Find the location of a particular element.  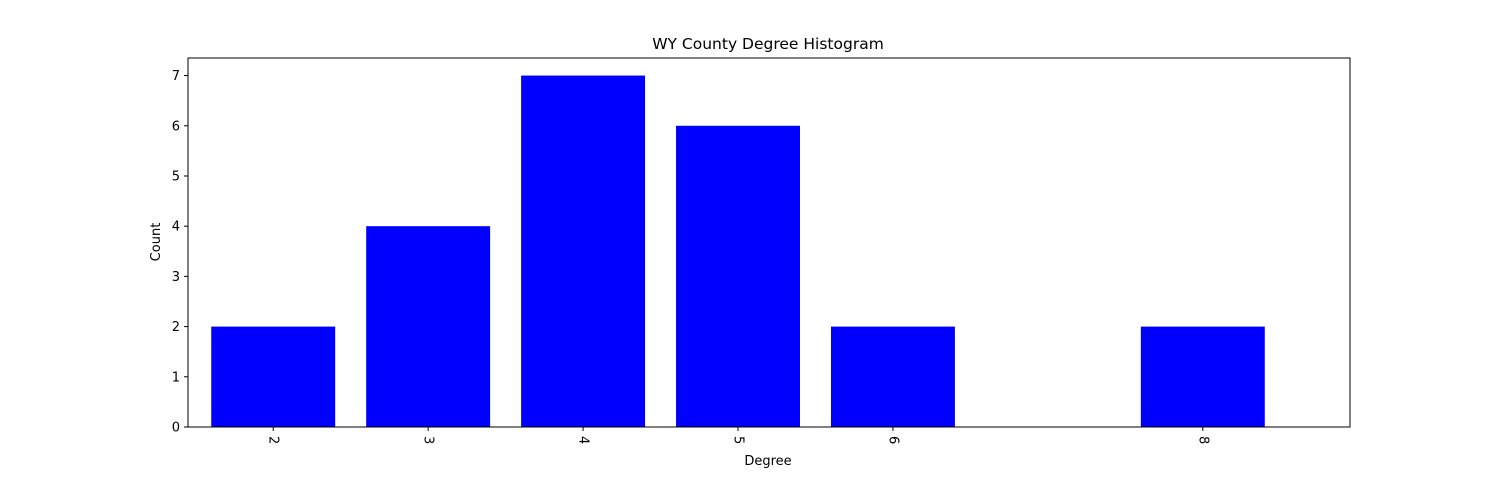

y-axis-ticks: 0 1 2 3 4 5 6 7 is located at coordinates (180, 252).